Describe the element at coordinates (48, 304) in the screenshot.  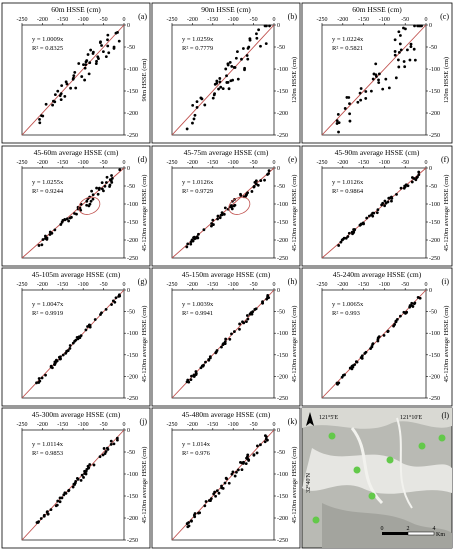
I see `regression-equation: y = 1.0047x` at that location.